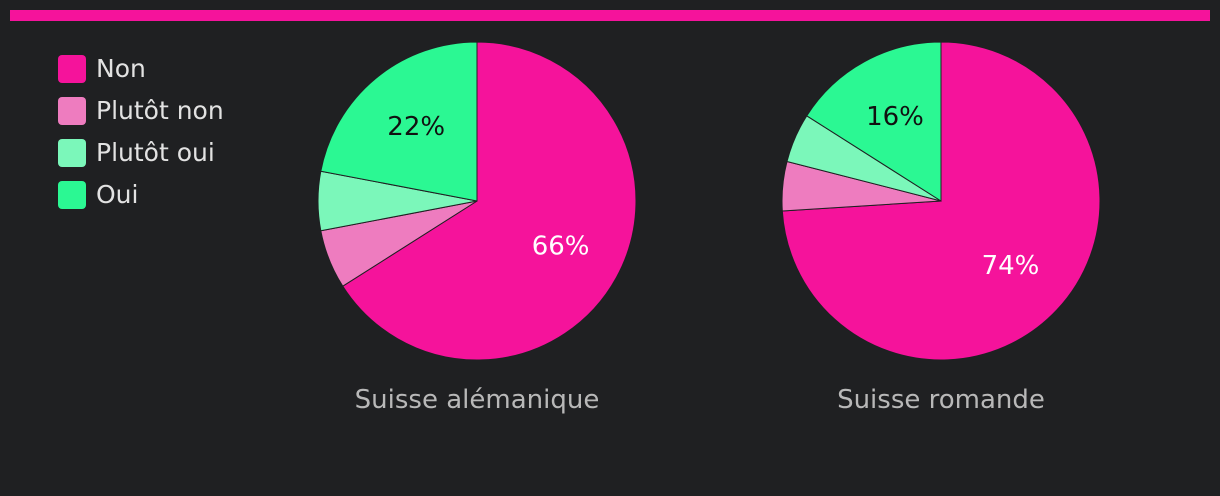 The width and height of the screenshot is (1220, 496). What do you see at coordinates (416, 127) in the screenshot?
I see `data-label: 22%` at bounding box center [416, 127].